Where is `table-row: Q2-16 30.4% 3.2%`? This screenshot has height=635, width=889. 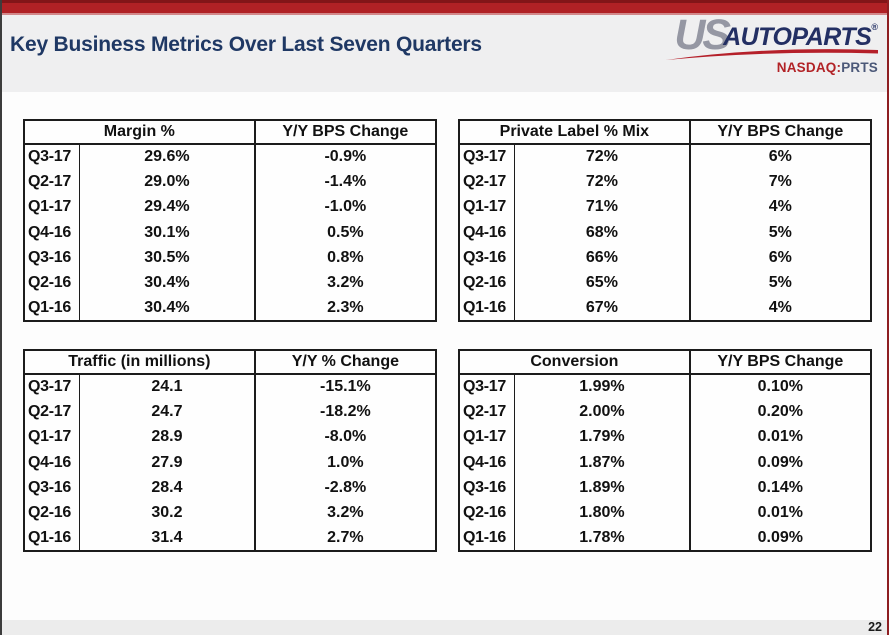 table-row: Q2-16 30.4% 3.2% is located at coordinates (230, 283).